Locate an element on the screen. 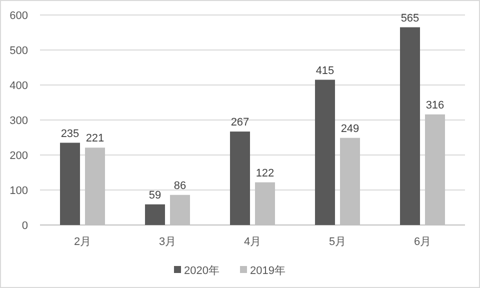  y-tick-label: 100 is located at coordinates (19, 191).